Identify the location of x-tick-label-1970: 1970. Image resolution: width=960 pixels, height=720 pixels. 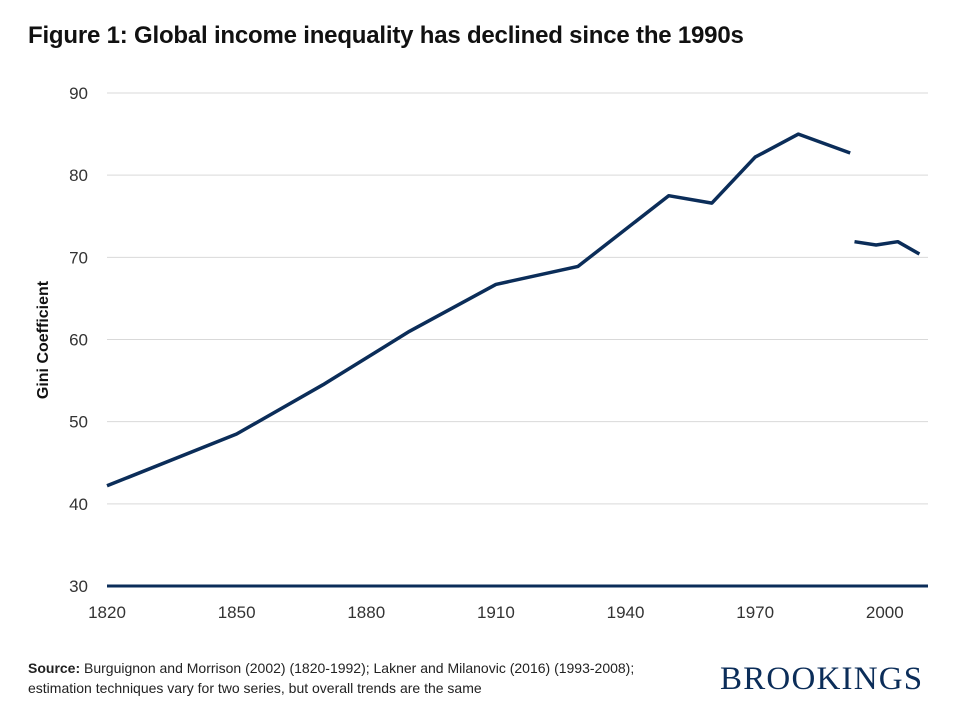
(755, 612).